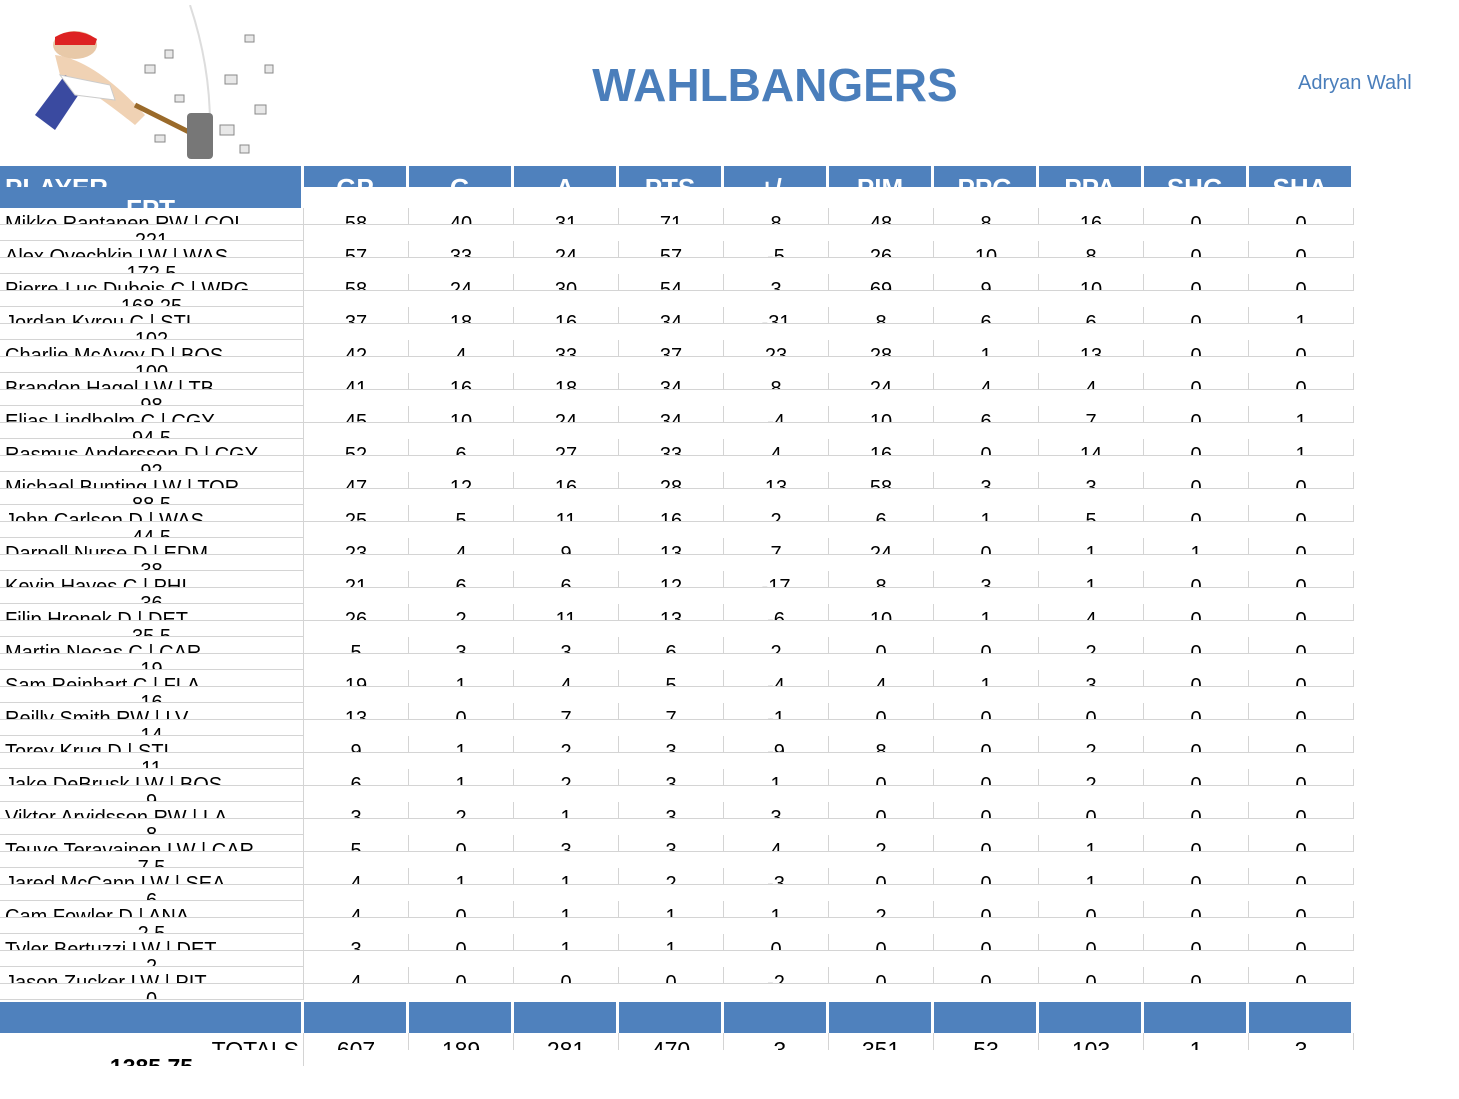 The height and width of the screenshot is (1099, 1459). What do you see at coordinates (152, 1057) in the screenshot?
I see `total-cell: 1385.75` at bounding box center [152, 1057].